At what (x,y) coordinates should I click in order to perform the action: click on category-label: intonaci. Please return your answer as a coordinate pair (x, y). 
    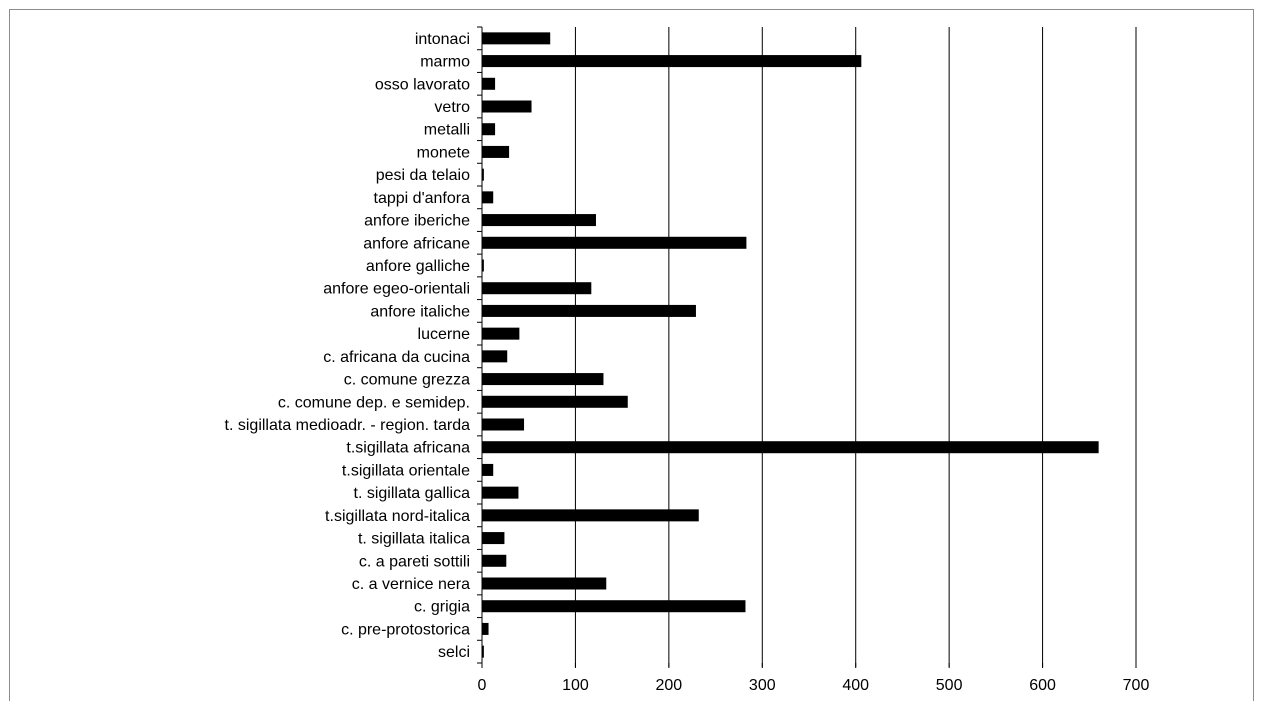
    Looking at the image, I should click on (442, 39).